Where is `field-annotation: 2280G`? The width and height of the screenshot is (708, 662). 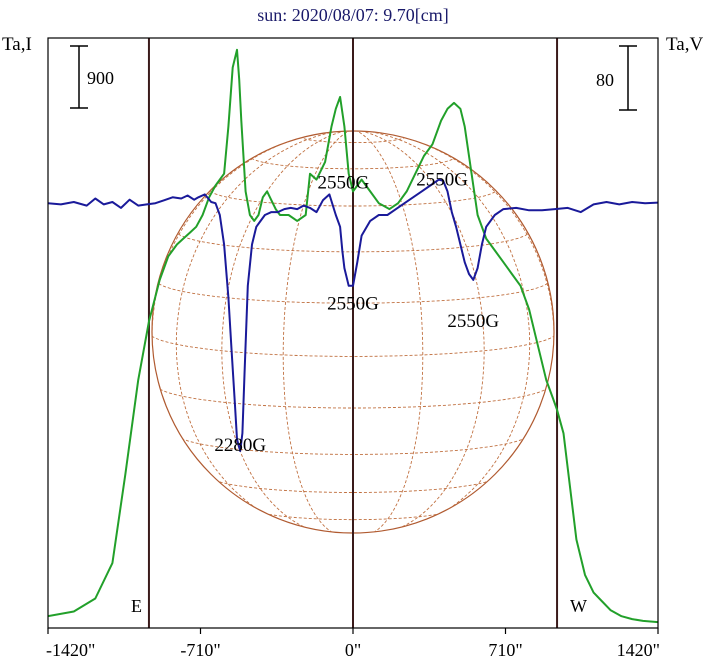 field-annotation: 2280G is located at coordinates (240, 445).